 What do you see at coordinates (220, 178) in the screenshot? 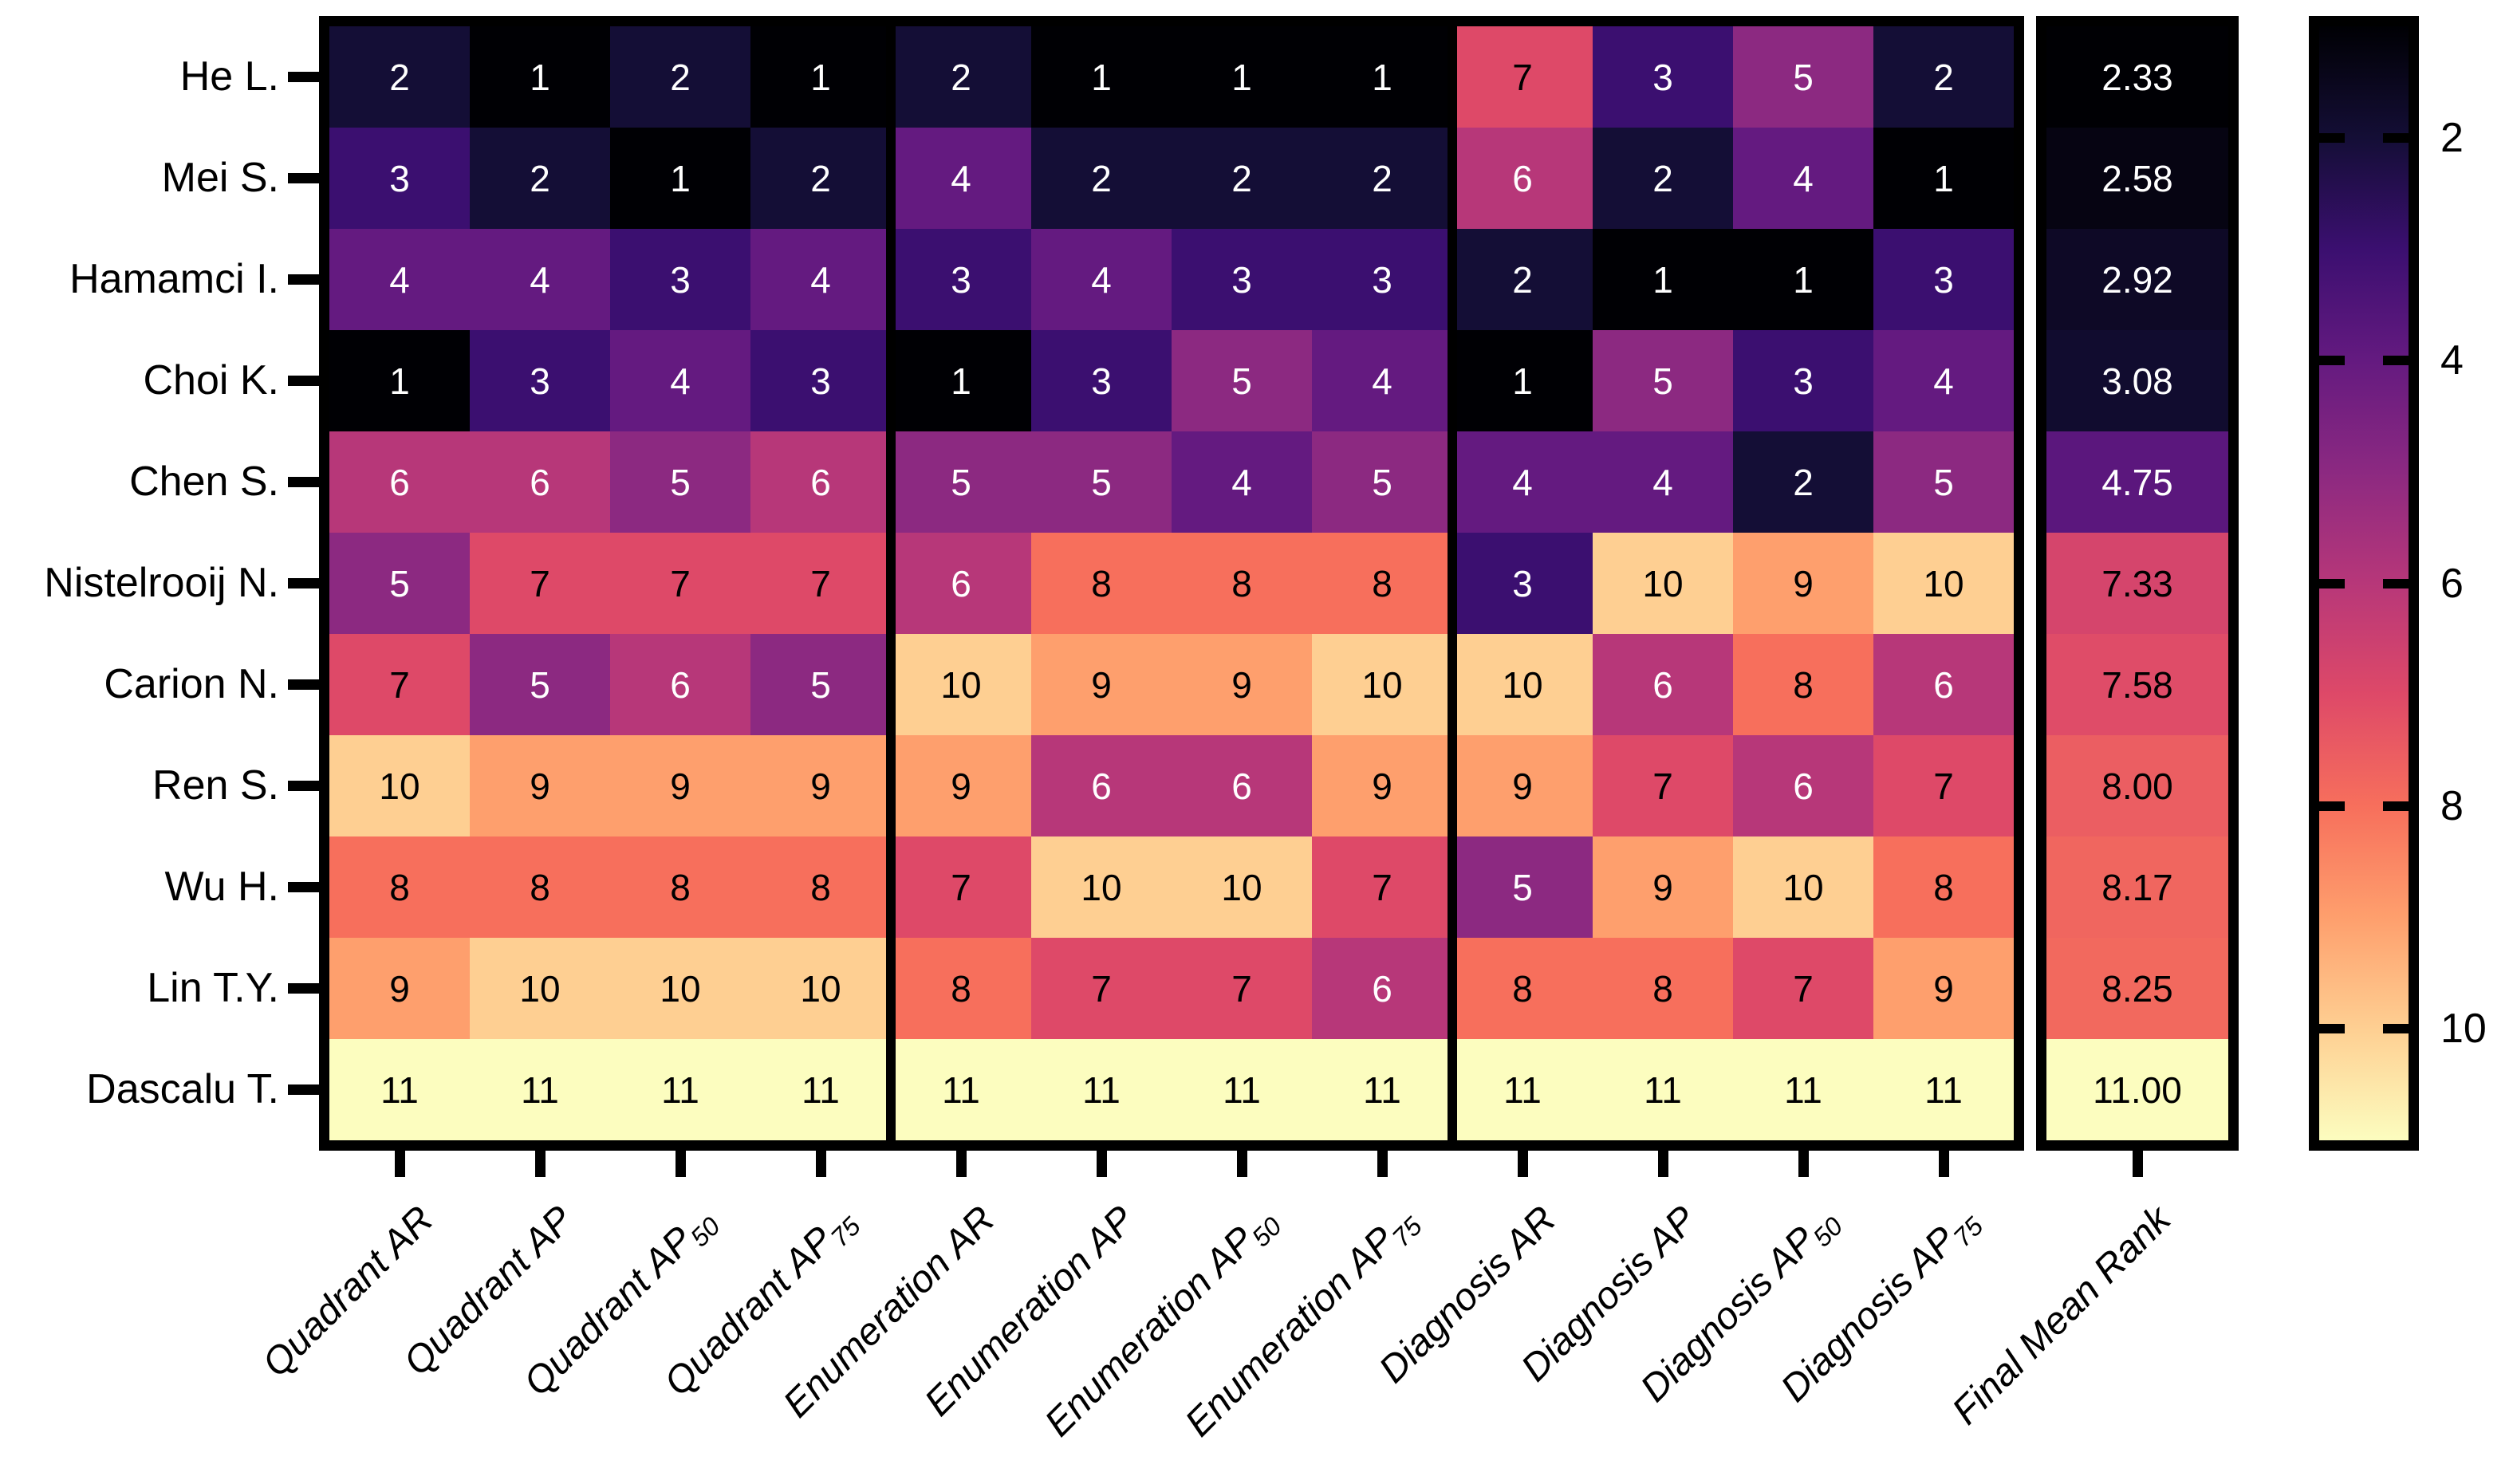
I see `row-label: Mei S.` at bounding box center [220, 178].